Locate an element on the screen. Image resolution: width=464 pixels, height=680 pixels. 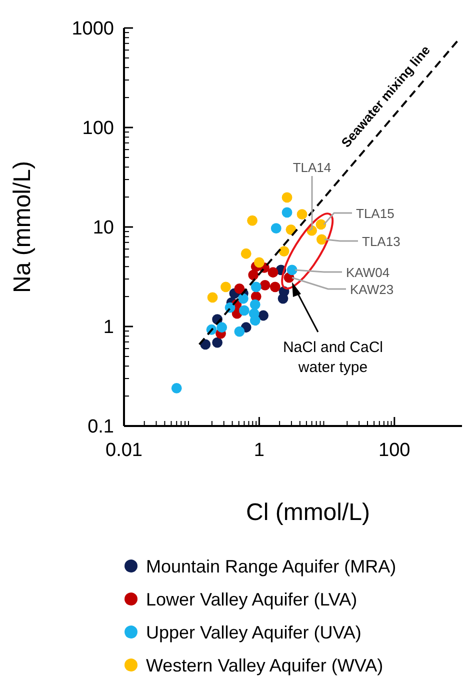
y-tick-label: 0.1 is located at coordinates (101, 427).